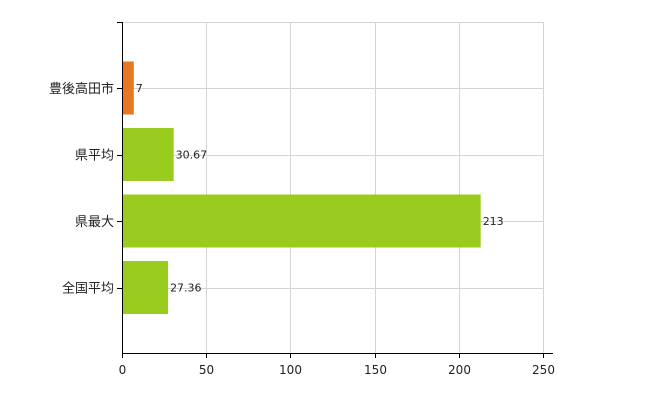  What do you see at coordinates (94, 222) in the screenshot?
I see `category-label: 県最大` at bounding box center [94, 222].